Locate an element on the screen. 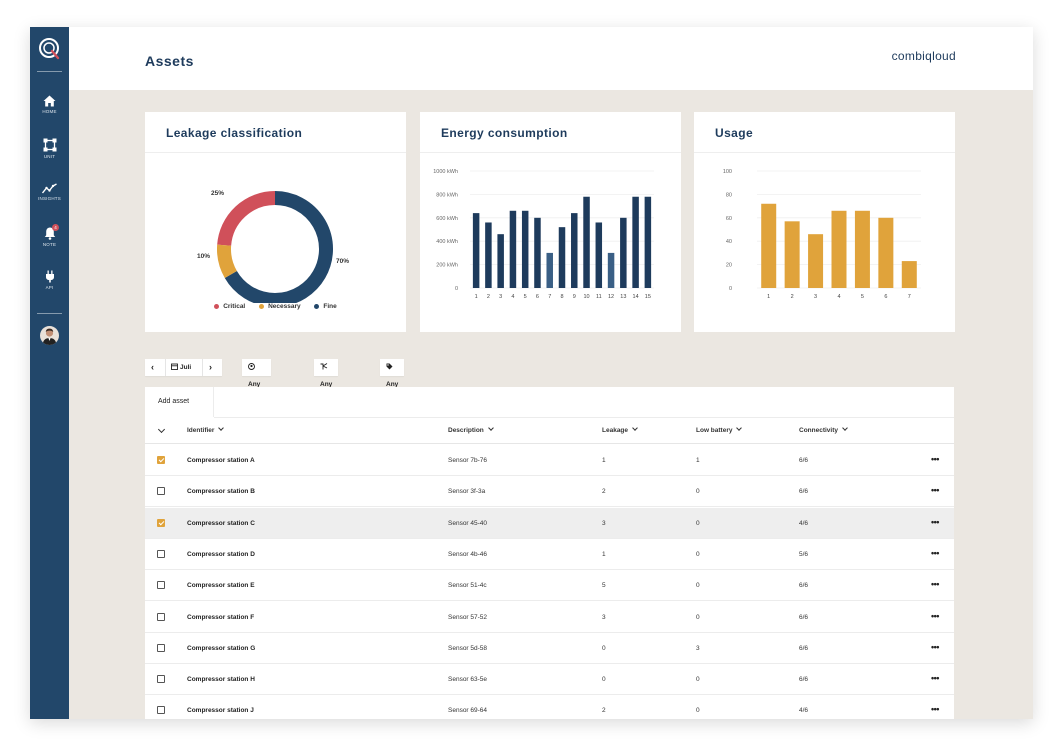 This screenshot has height=752, width=1063. legend-item-fine: Fine is located at coordinates (325, 306).